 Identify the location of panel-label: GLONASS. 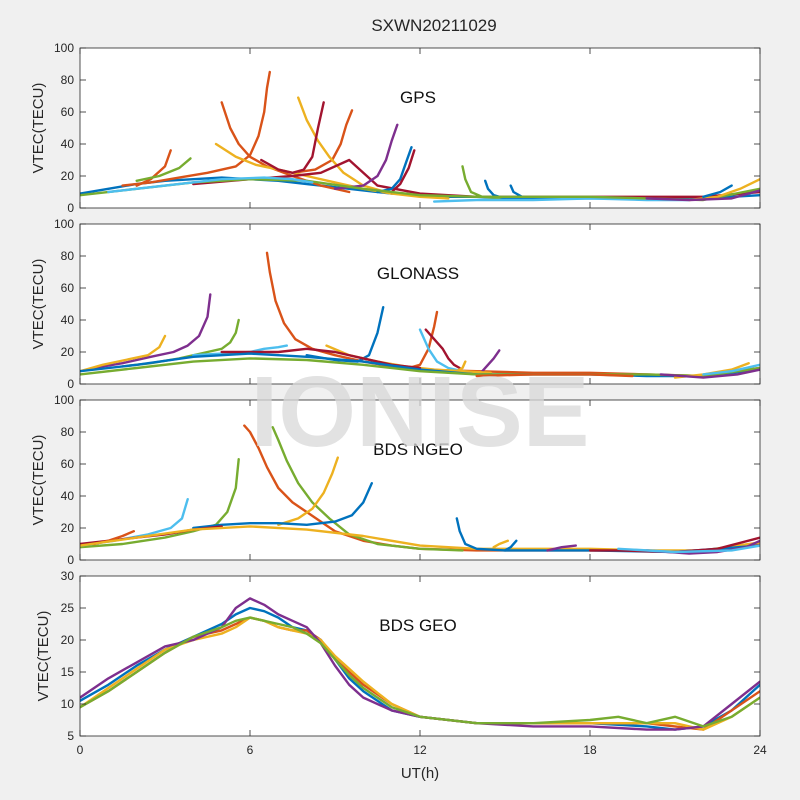
(418, 273).